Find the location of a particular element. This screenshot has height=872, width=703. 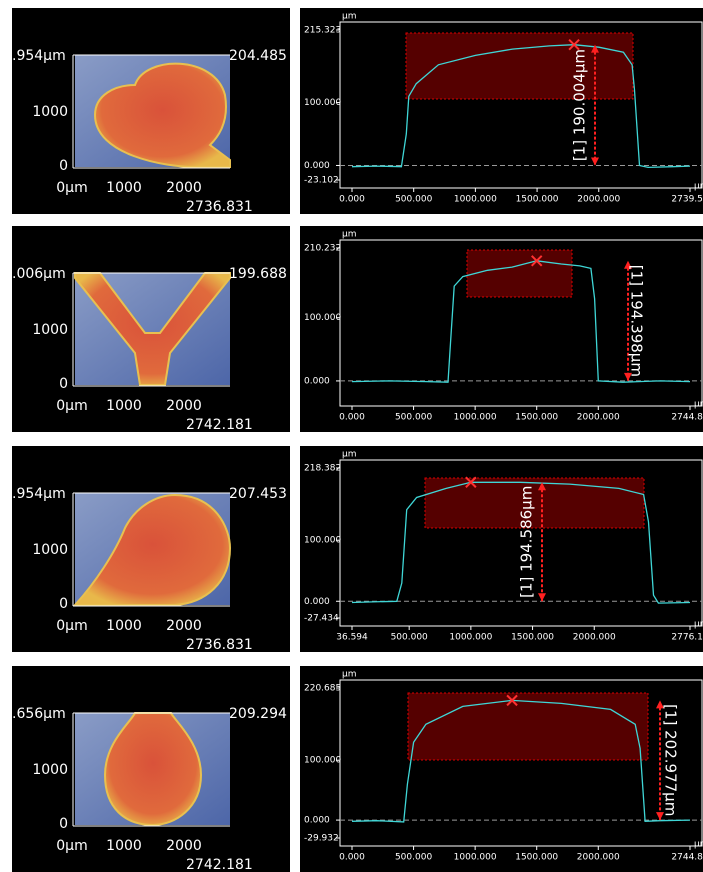

y-tick-label: 210.232 is located at coordinates (322, 249).